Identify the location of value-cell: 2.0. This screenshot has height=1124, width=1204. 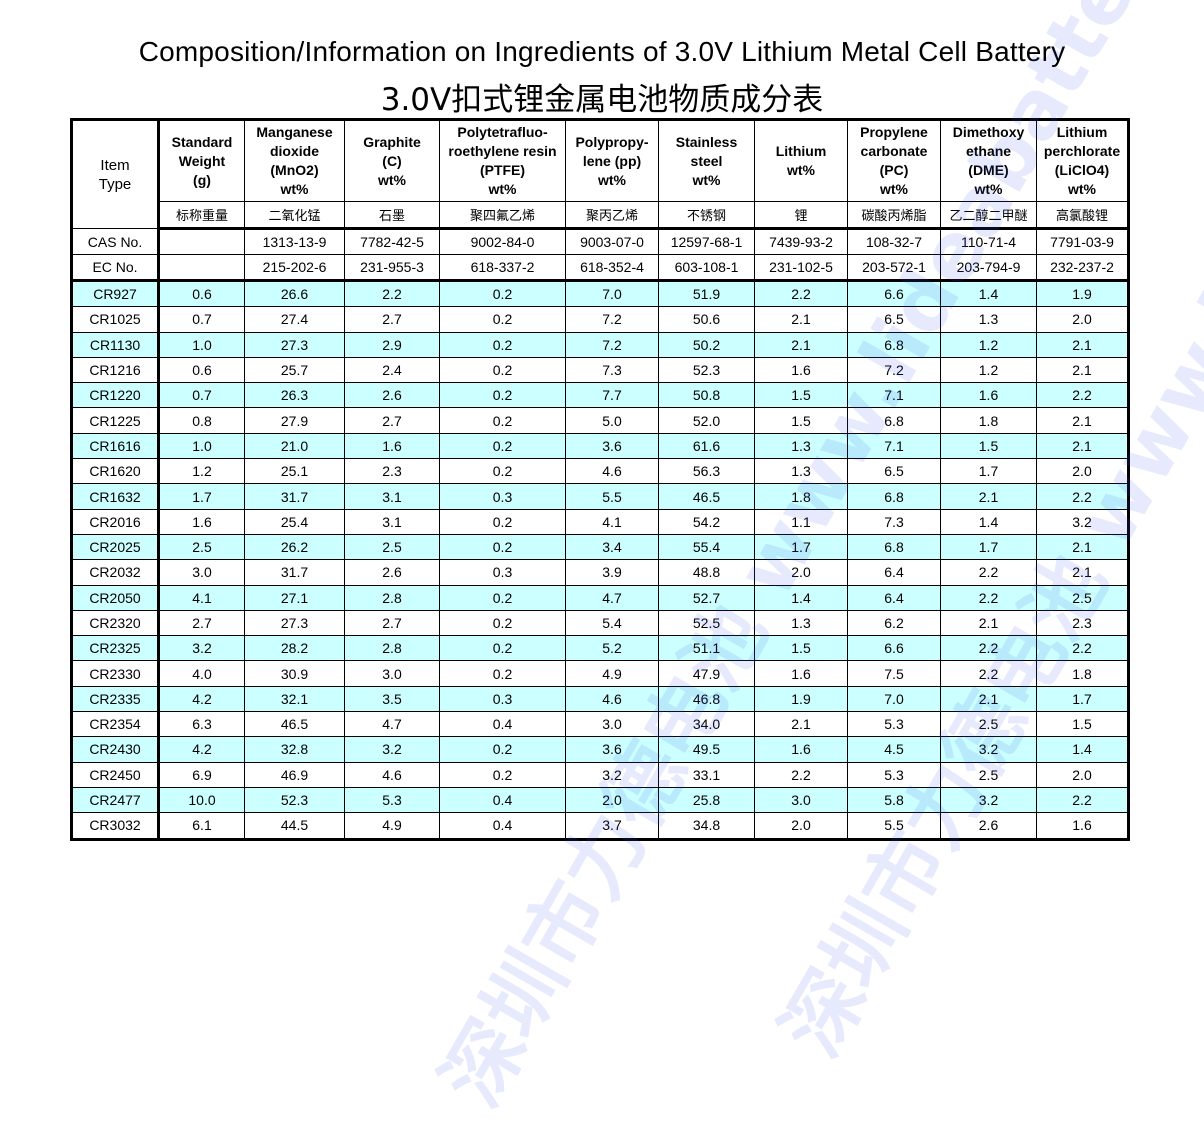
(801, 826).